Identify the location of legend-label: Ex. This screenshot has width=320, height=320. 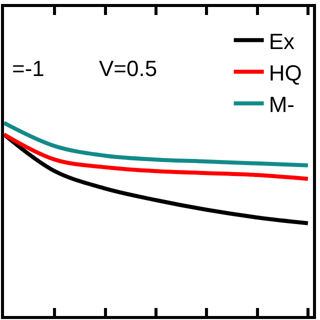
(281, 41).